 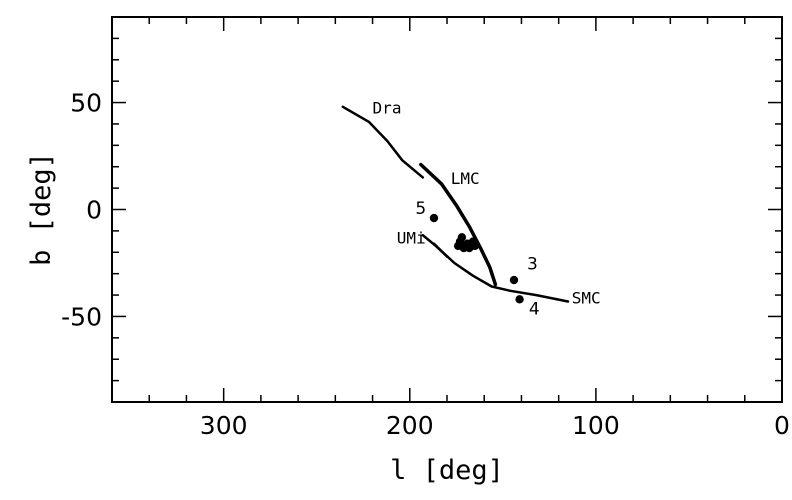 What do you see at coordinates (224, 425) in the screenshot?
I see `x-tick-label: 300` at bounding box center [224, 425].